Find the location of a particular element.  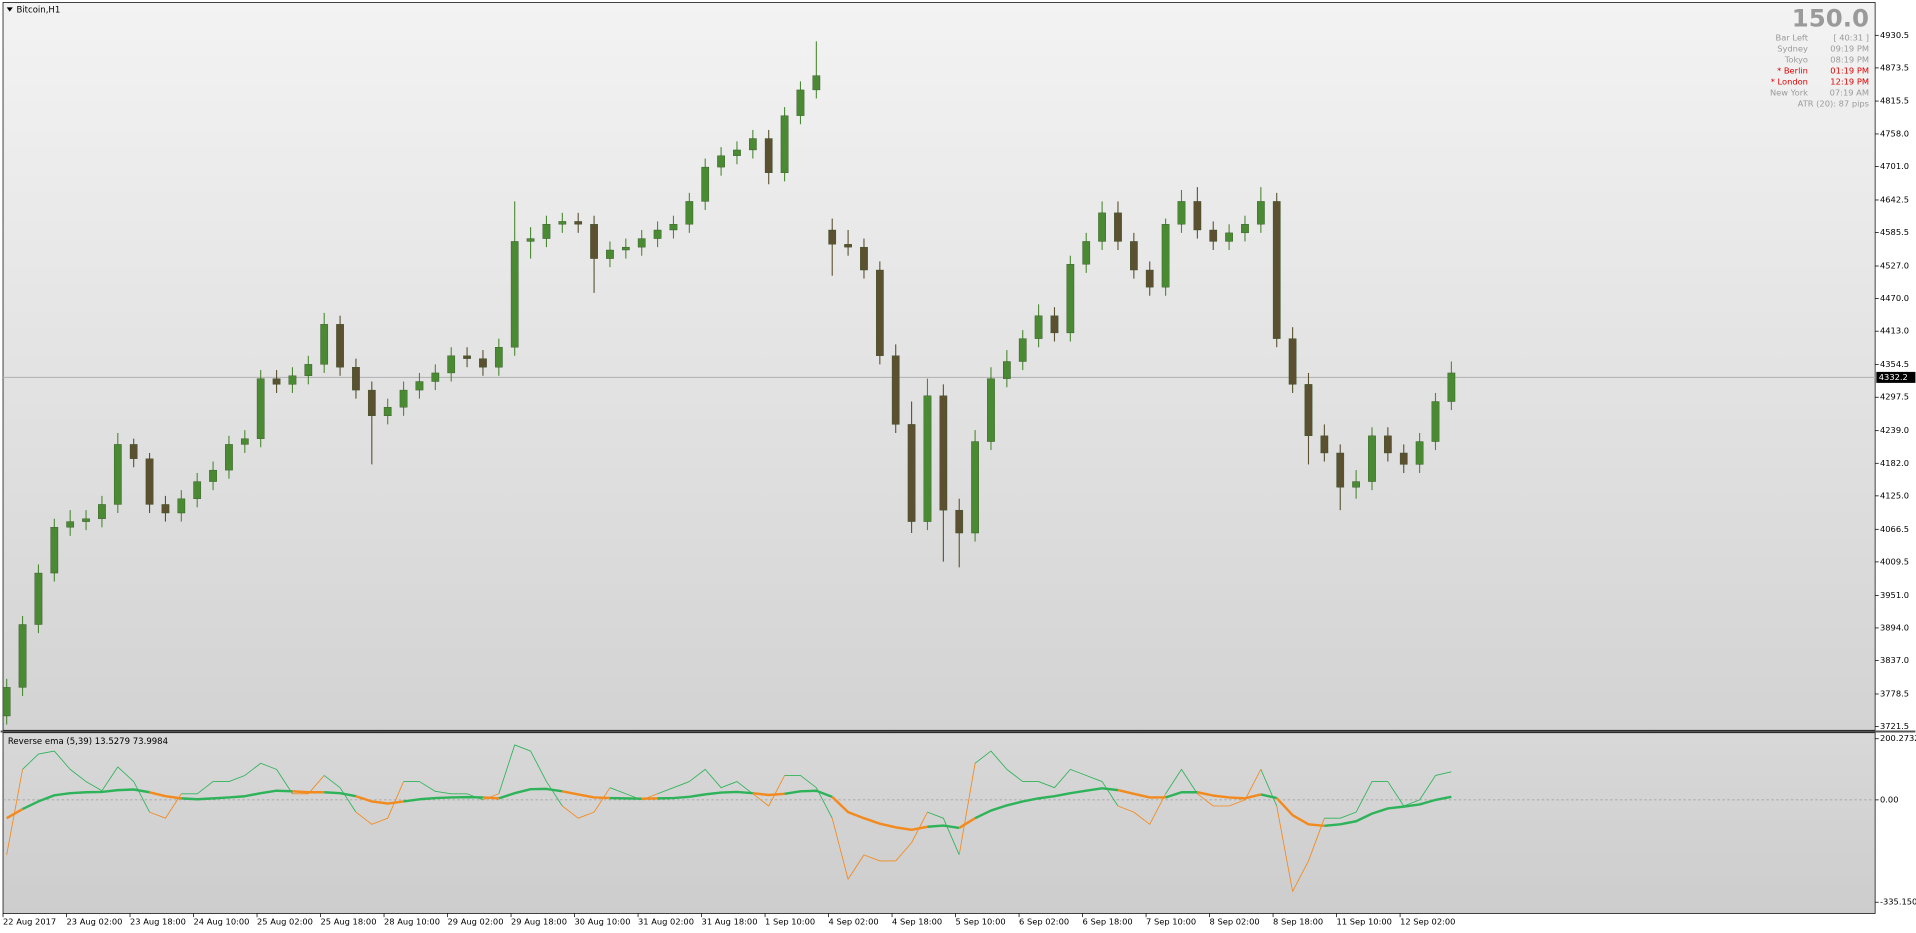

x-tick-label: 23 Aug 02:00 is located at coordinates (95, 922).